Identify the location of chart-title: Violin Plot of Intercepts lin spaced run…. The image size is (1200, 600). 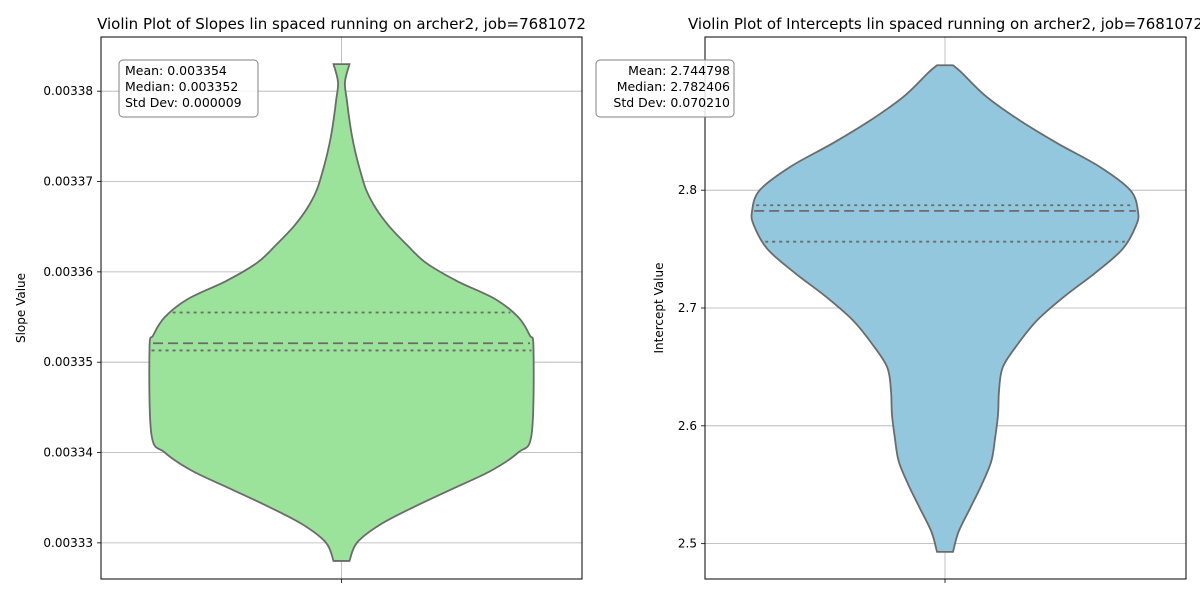
(944, 24).